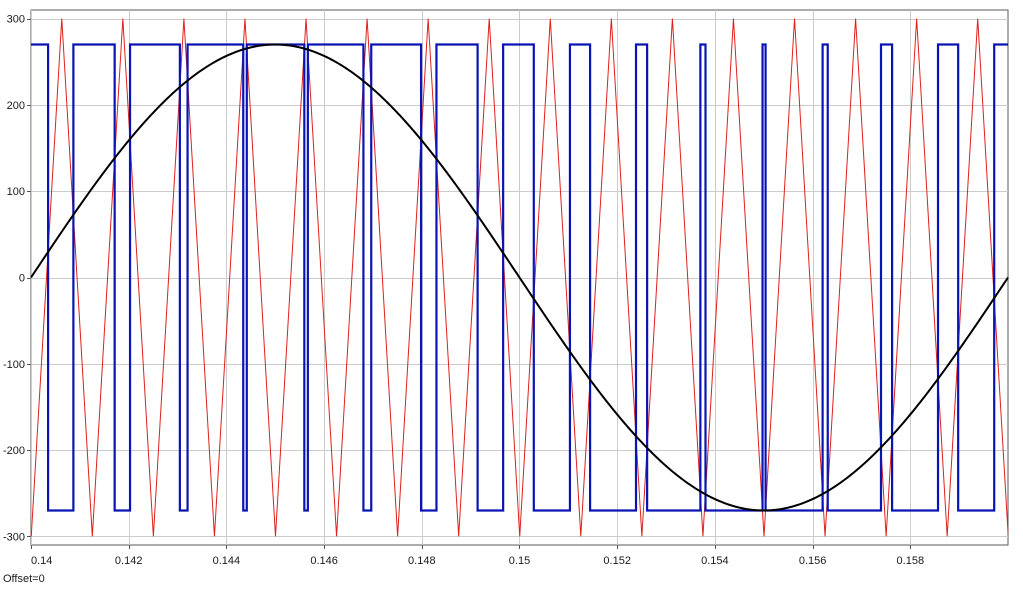 Image resolution: width=1023 pixels, height=591 pixels. What do you see at coordinates (129, 561) in the screenshot?
I see `x-tick-label: 0.142` at bounding box center [129, 561].